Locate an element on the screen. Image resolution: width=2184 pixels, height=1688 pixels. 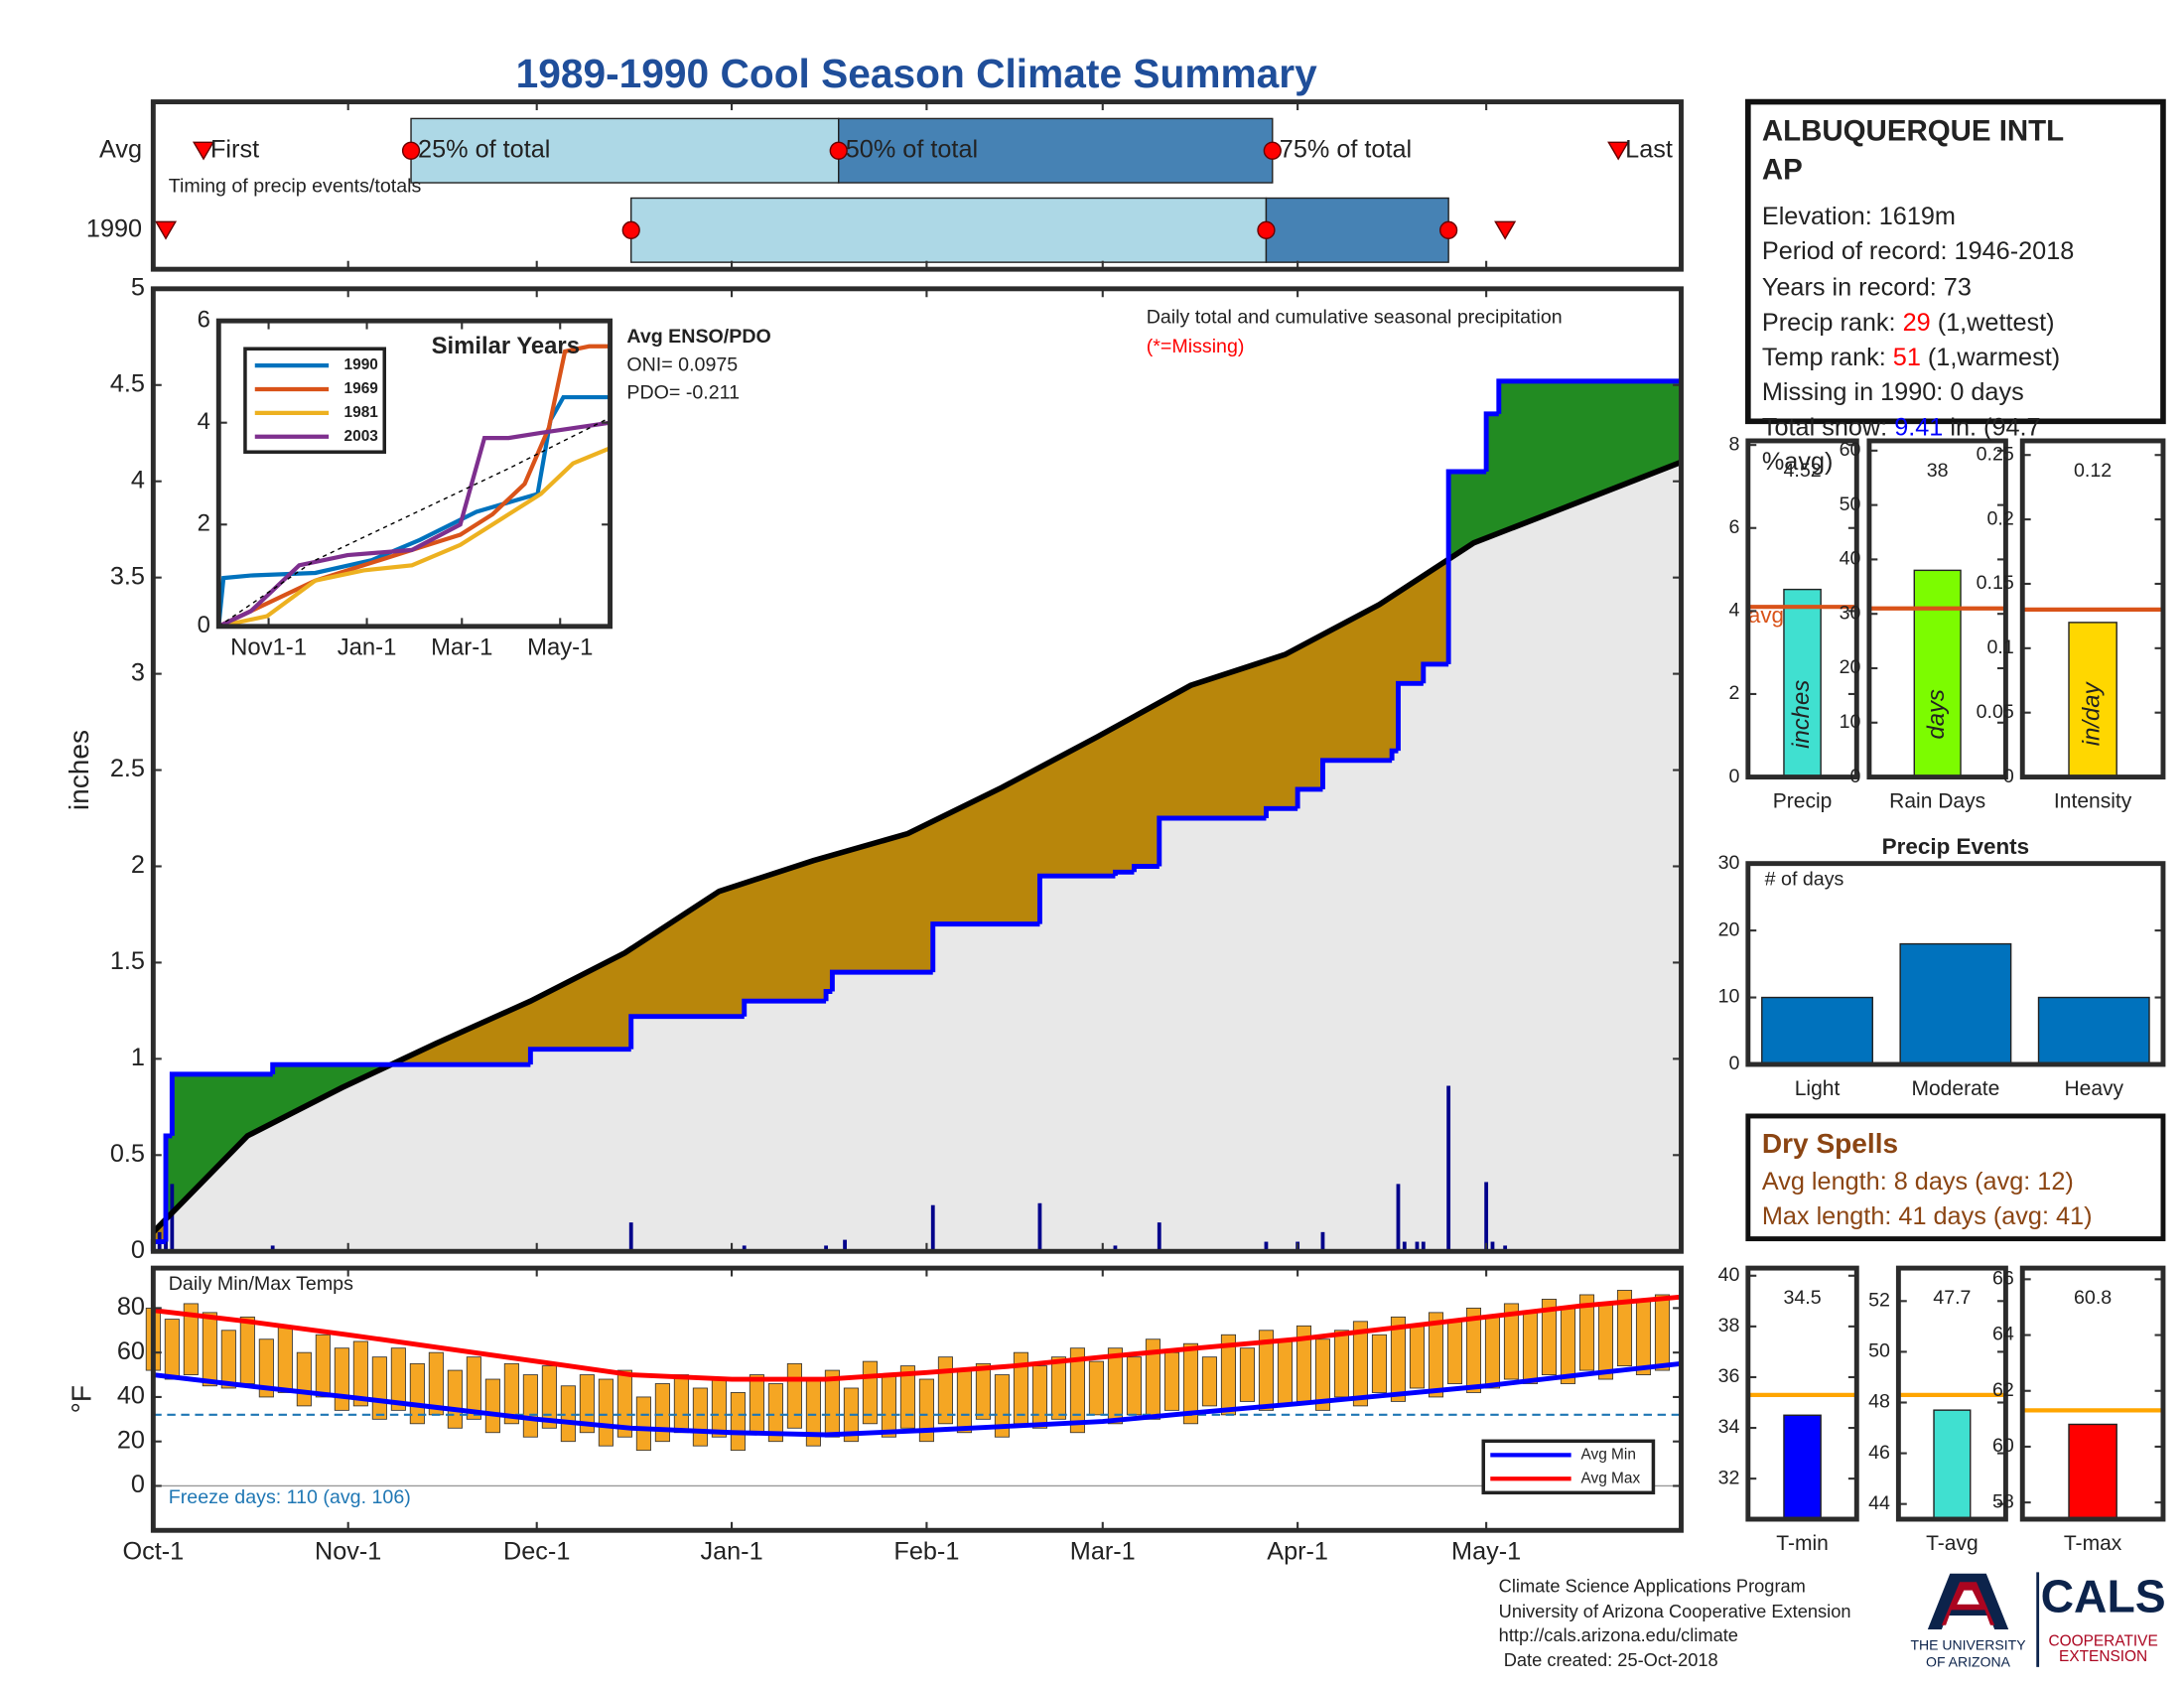
value-label: 38 is located at coordinates (1938, 471).